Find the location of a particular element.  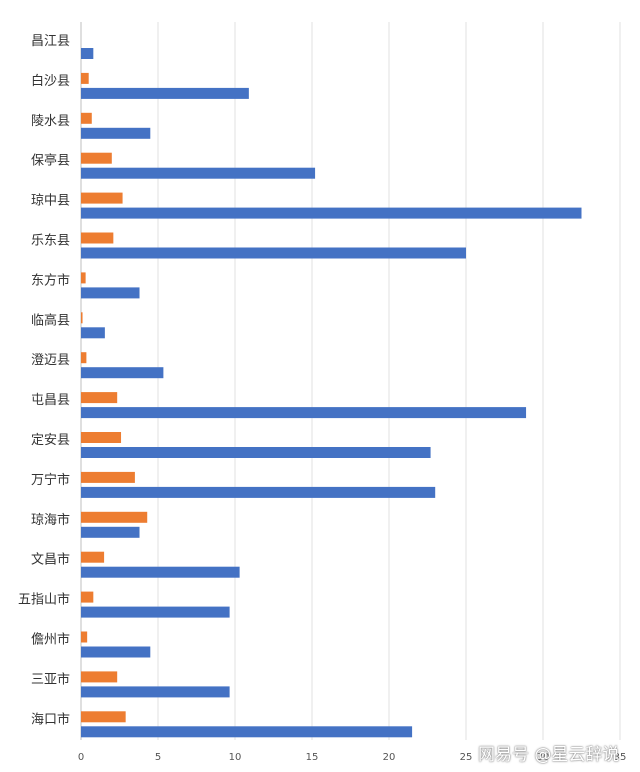

x-tick-label: 5 is located at coordinates (158, 757).